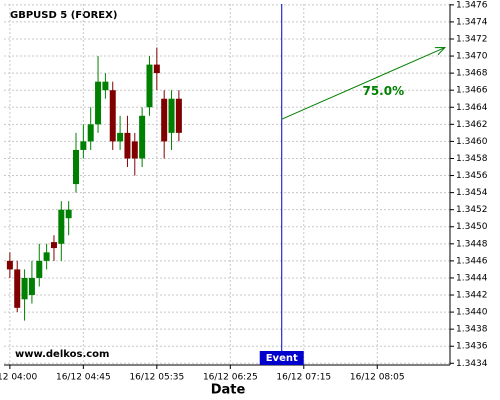 The height and width of the screenshot is (400, 500). I want to click on arrow-head, so click(440, 51).